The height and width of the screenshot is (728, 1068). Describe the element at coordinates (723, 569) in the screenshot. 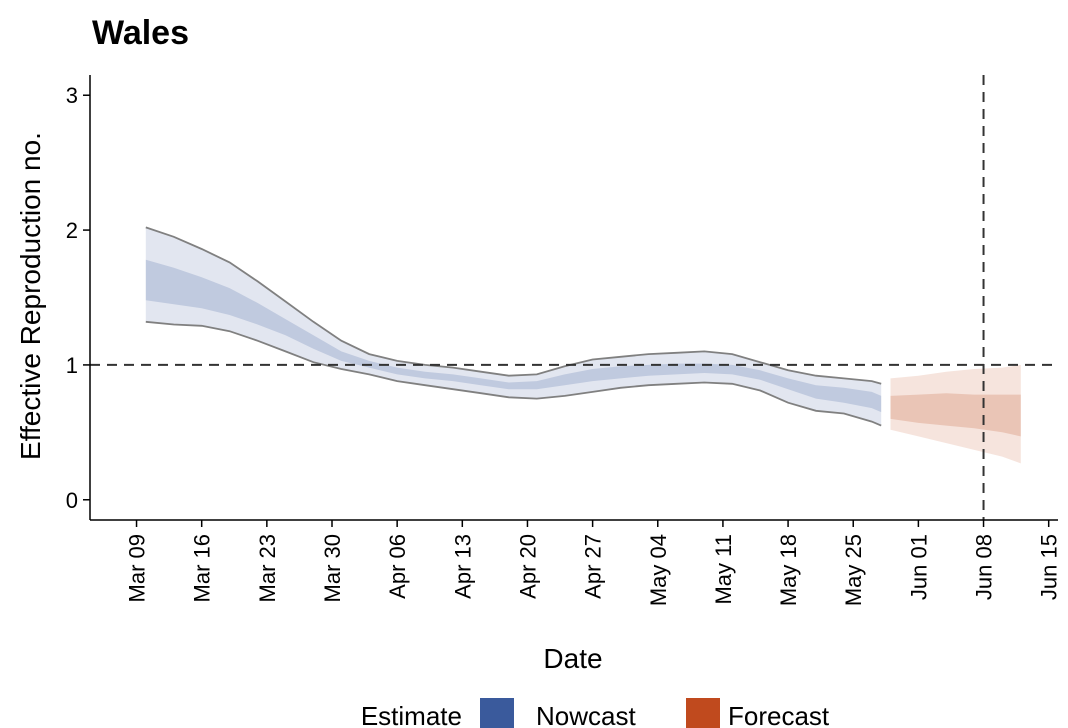

I see `x-tick-label: May 11` at that location.